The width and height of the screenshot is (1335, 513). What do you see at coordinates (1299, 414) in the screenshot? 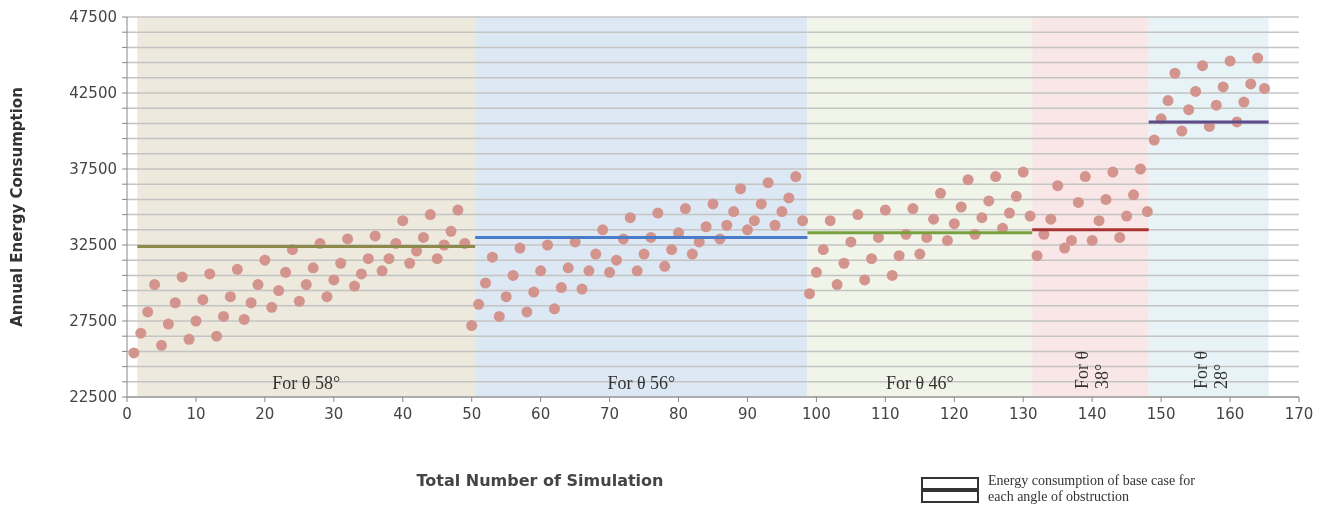
I see `x-tick-label: 170` at bounding box center [1299, 414].